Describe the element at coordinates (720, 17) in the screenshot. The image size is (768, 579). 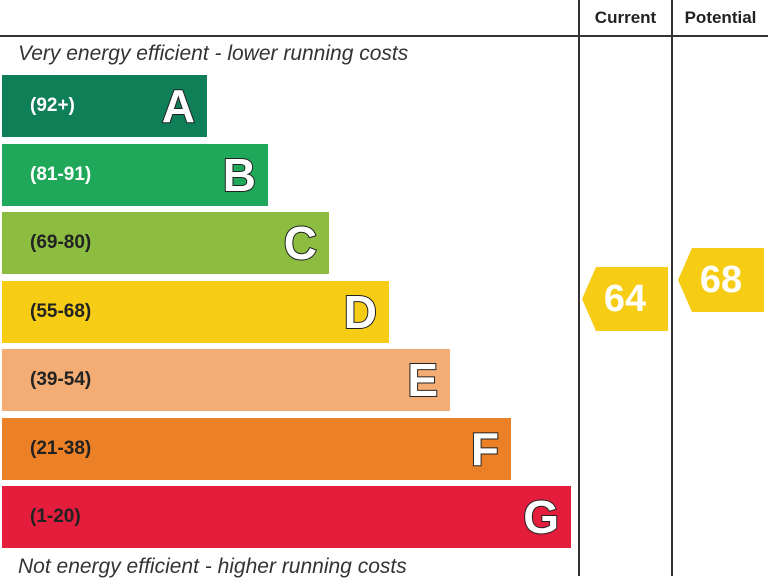
I see `potential-column-header: Potential` at that location.